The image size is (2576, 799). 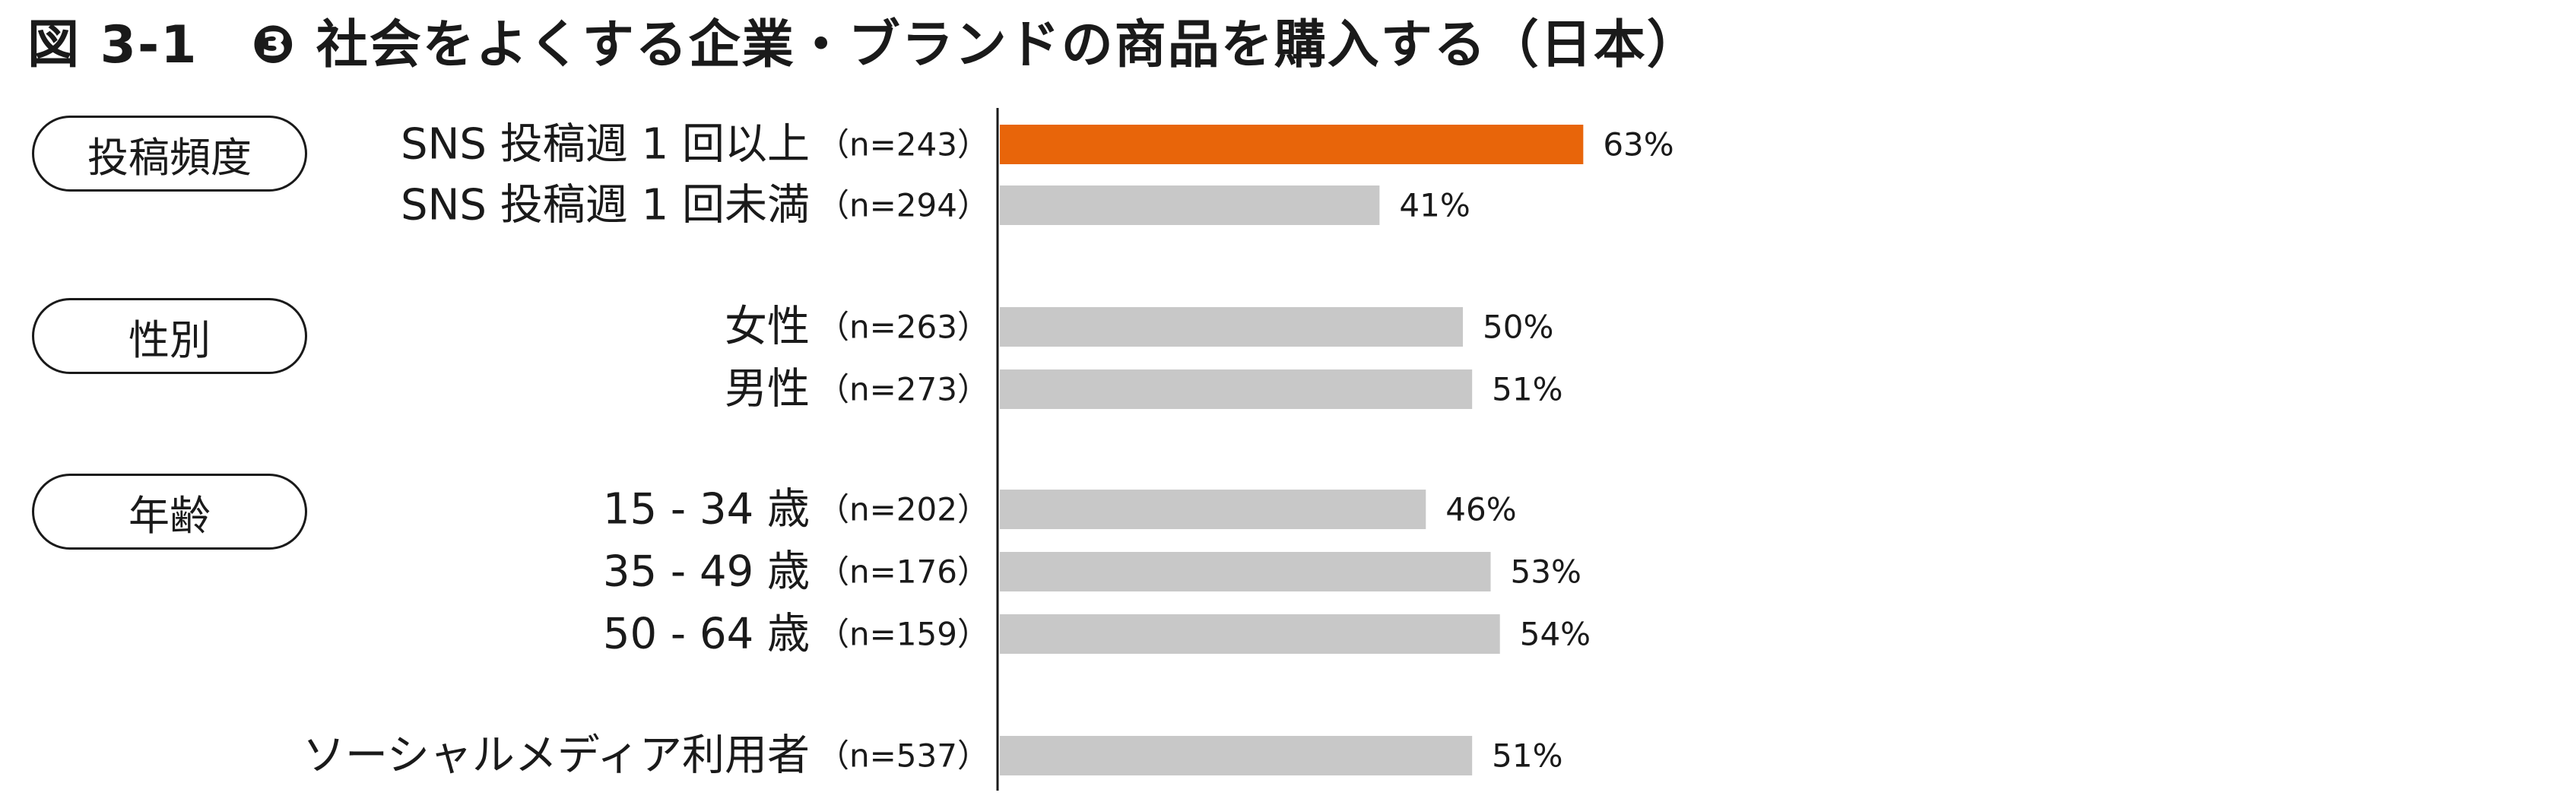 I want to click on group-label-age: 年齢, so click(x=169, y=512).